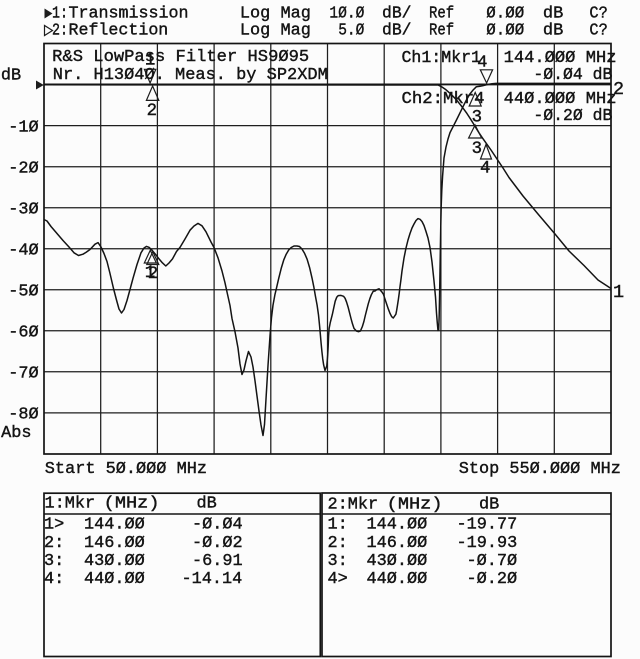 The image size is (640, 659). Describe the element at coordinates (23, 332) in the screenshot. I see `svg-text: -6Ø` at that location.